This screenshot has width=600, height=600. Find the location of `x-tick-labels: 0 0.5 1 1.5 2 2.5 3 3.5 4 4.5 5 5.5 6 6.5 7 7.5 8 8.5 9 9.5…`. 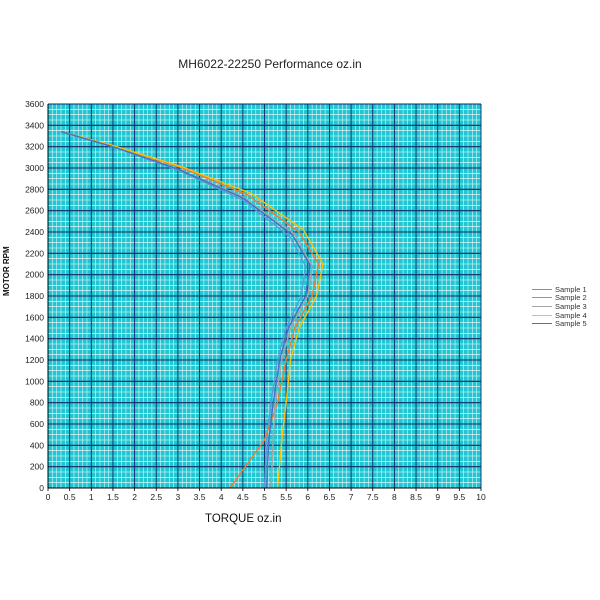

x-tick-labels: 0 0.5 1 1.5 2 2.5 3 3.5 4 4.5 5 5.5 6 6.5 7 7.5 8 8.5 9 9.5… is located at coordinates (266, 495).